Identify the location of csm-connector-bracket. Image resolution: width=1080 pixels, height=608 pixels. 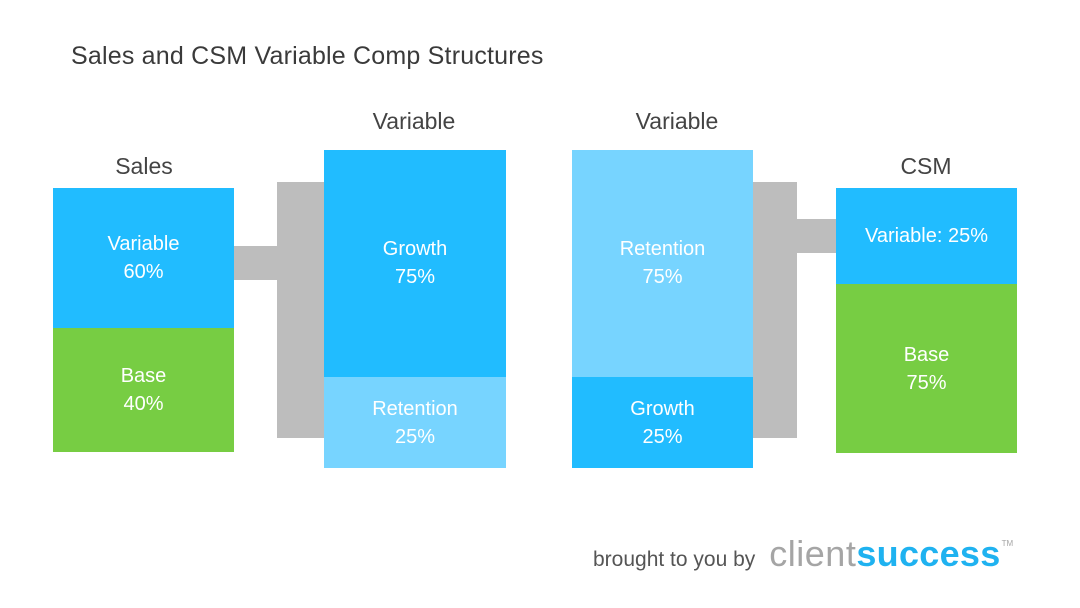
(775, 310).